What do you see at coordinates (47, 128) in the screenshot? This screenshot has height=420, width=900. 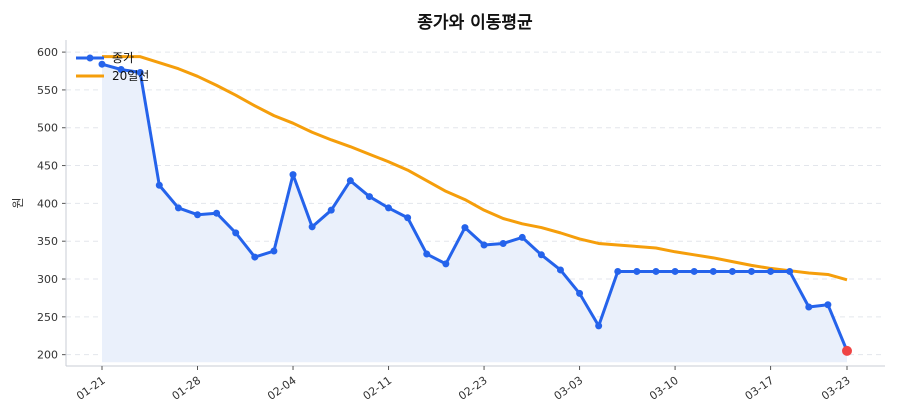 I see `y-tick-label: 500` at bounding box center [47, 128].